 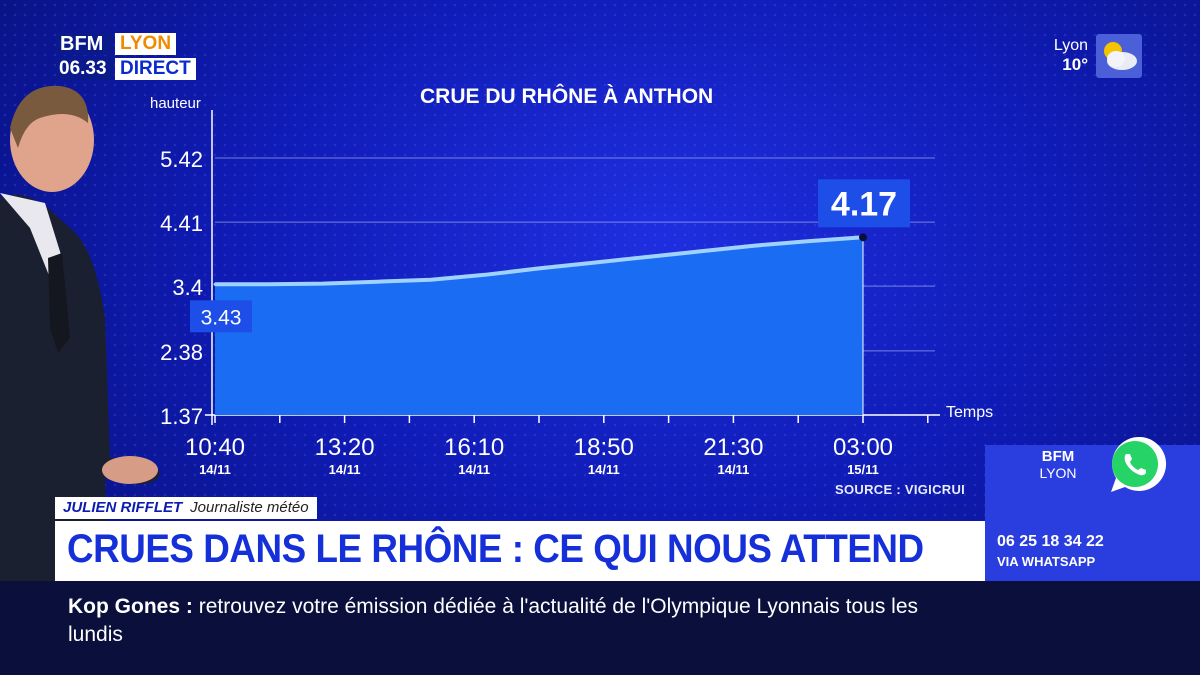 I want to click on x-tick-time: 03:00, so click(x=863, y=447).